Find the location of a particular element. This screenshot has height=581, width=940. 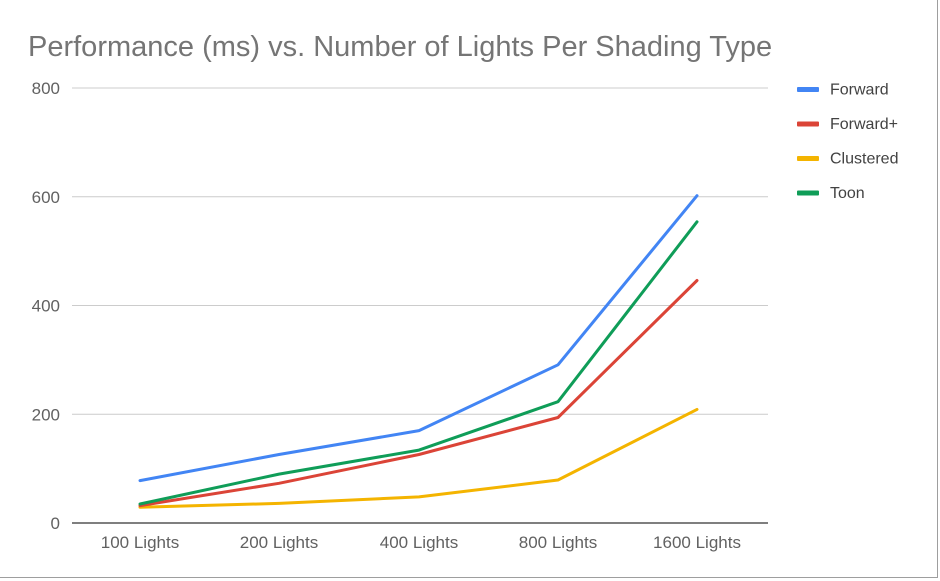

legend-swatch-toon is located at coordinates (808, 193).